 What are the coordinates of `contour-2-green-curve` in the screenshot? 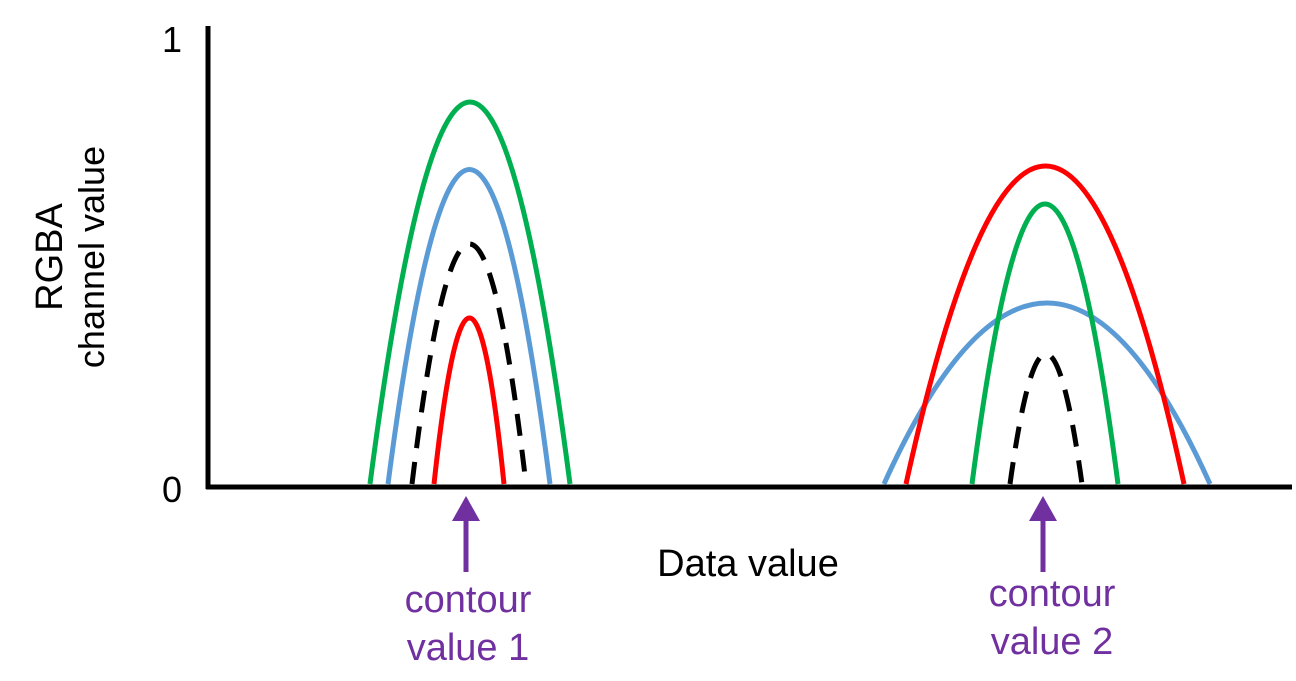 It's located at (1045, 343).